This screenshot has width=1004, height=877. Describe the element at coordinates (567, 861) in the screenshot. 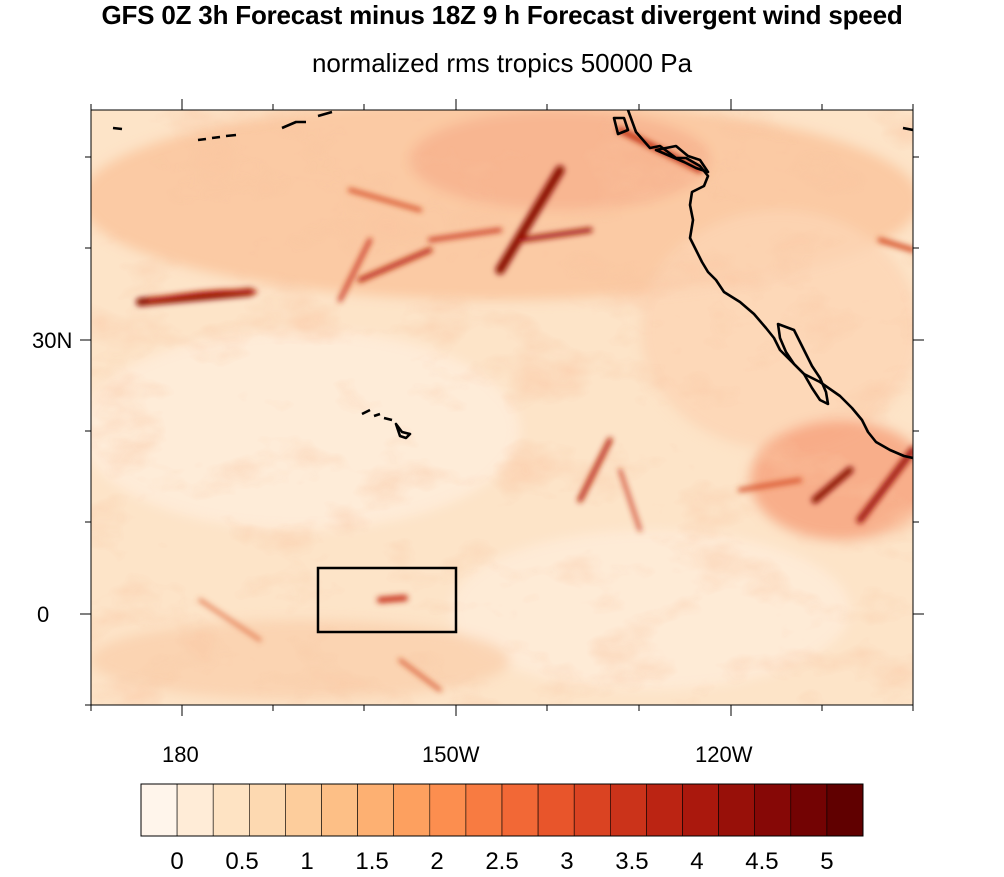

I see `colorbar-label: 3` at that location.